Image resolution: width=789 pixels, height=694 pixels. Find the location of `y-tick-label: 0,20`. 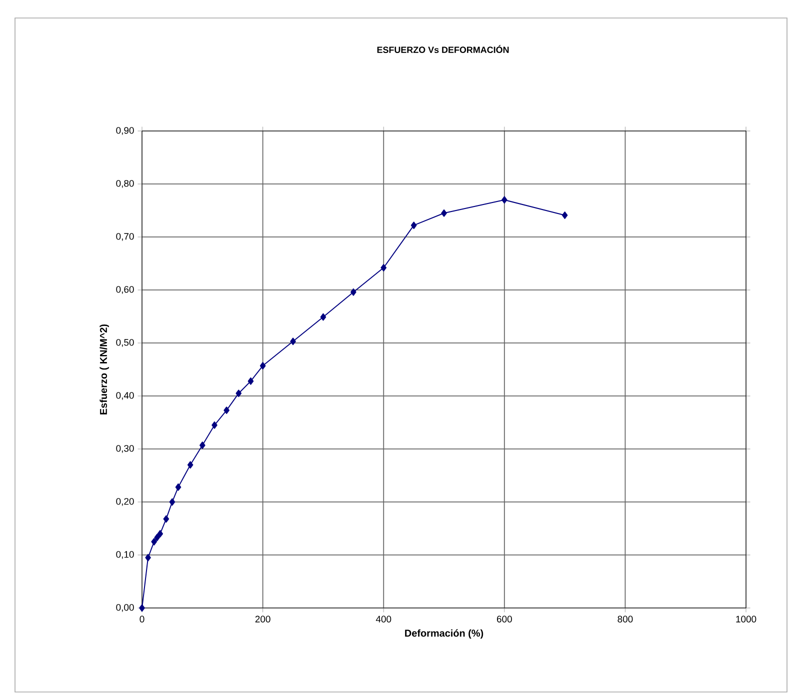

y-tick-label: 0,20 is located at coordinates (125, 502).